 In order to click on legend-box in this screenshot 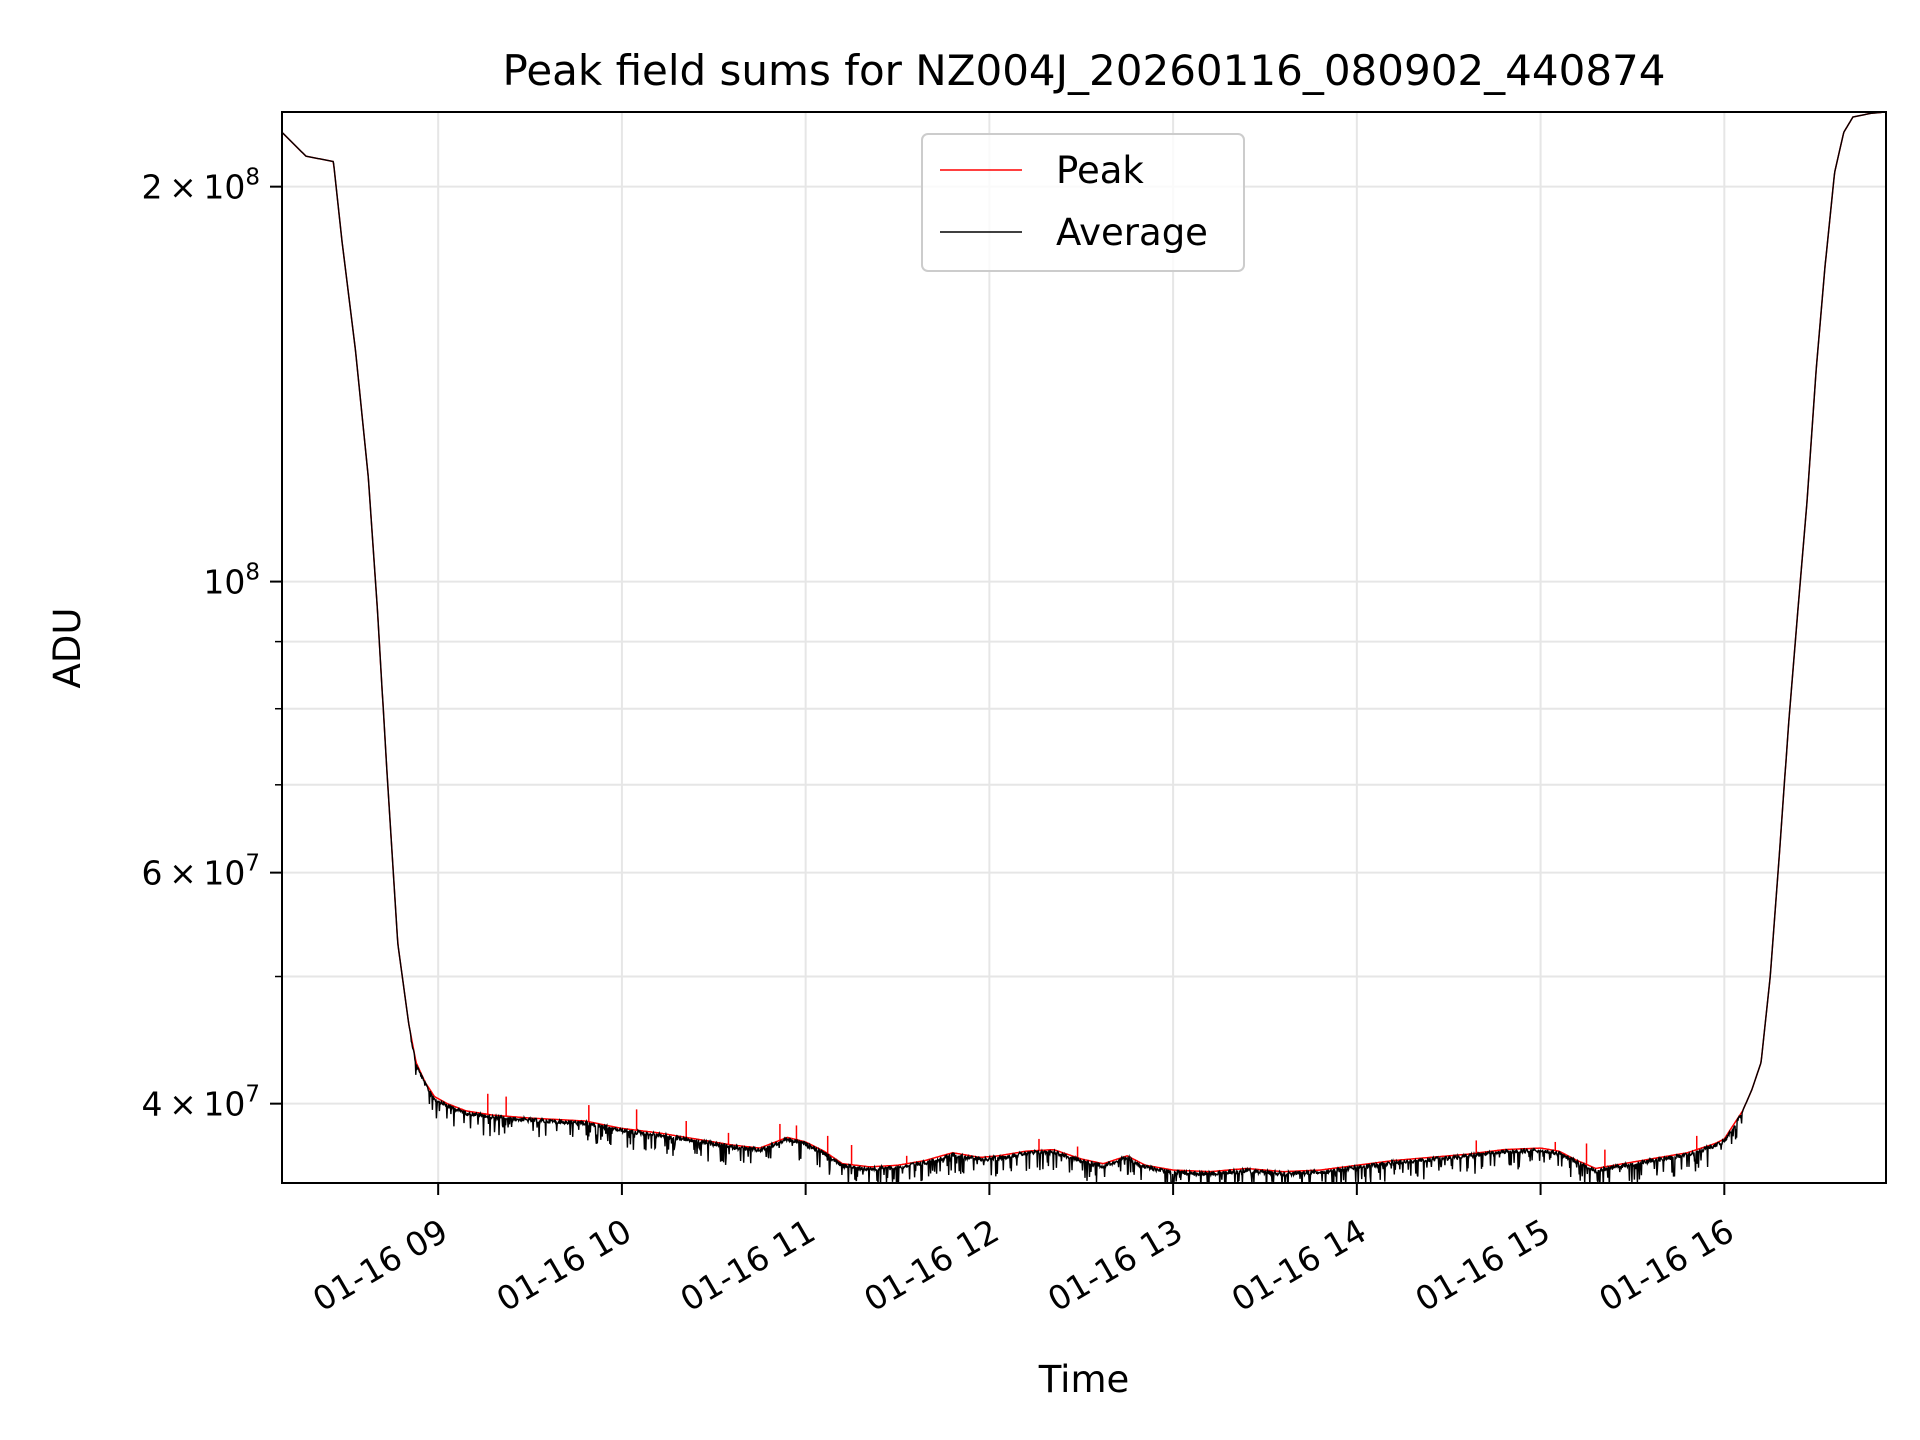, I will do `click(1083, 202)`.